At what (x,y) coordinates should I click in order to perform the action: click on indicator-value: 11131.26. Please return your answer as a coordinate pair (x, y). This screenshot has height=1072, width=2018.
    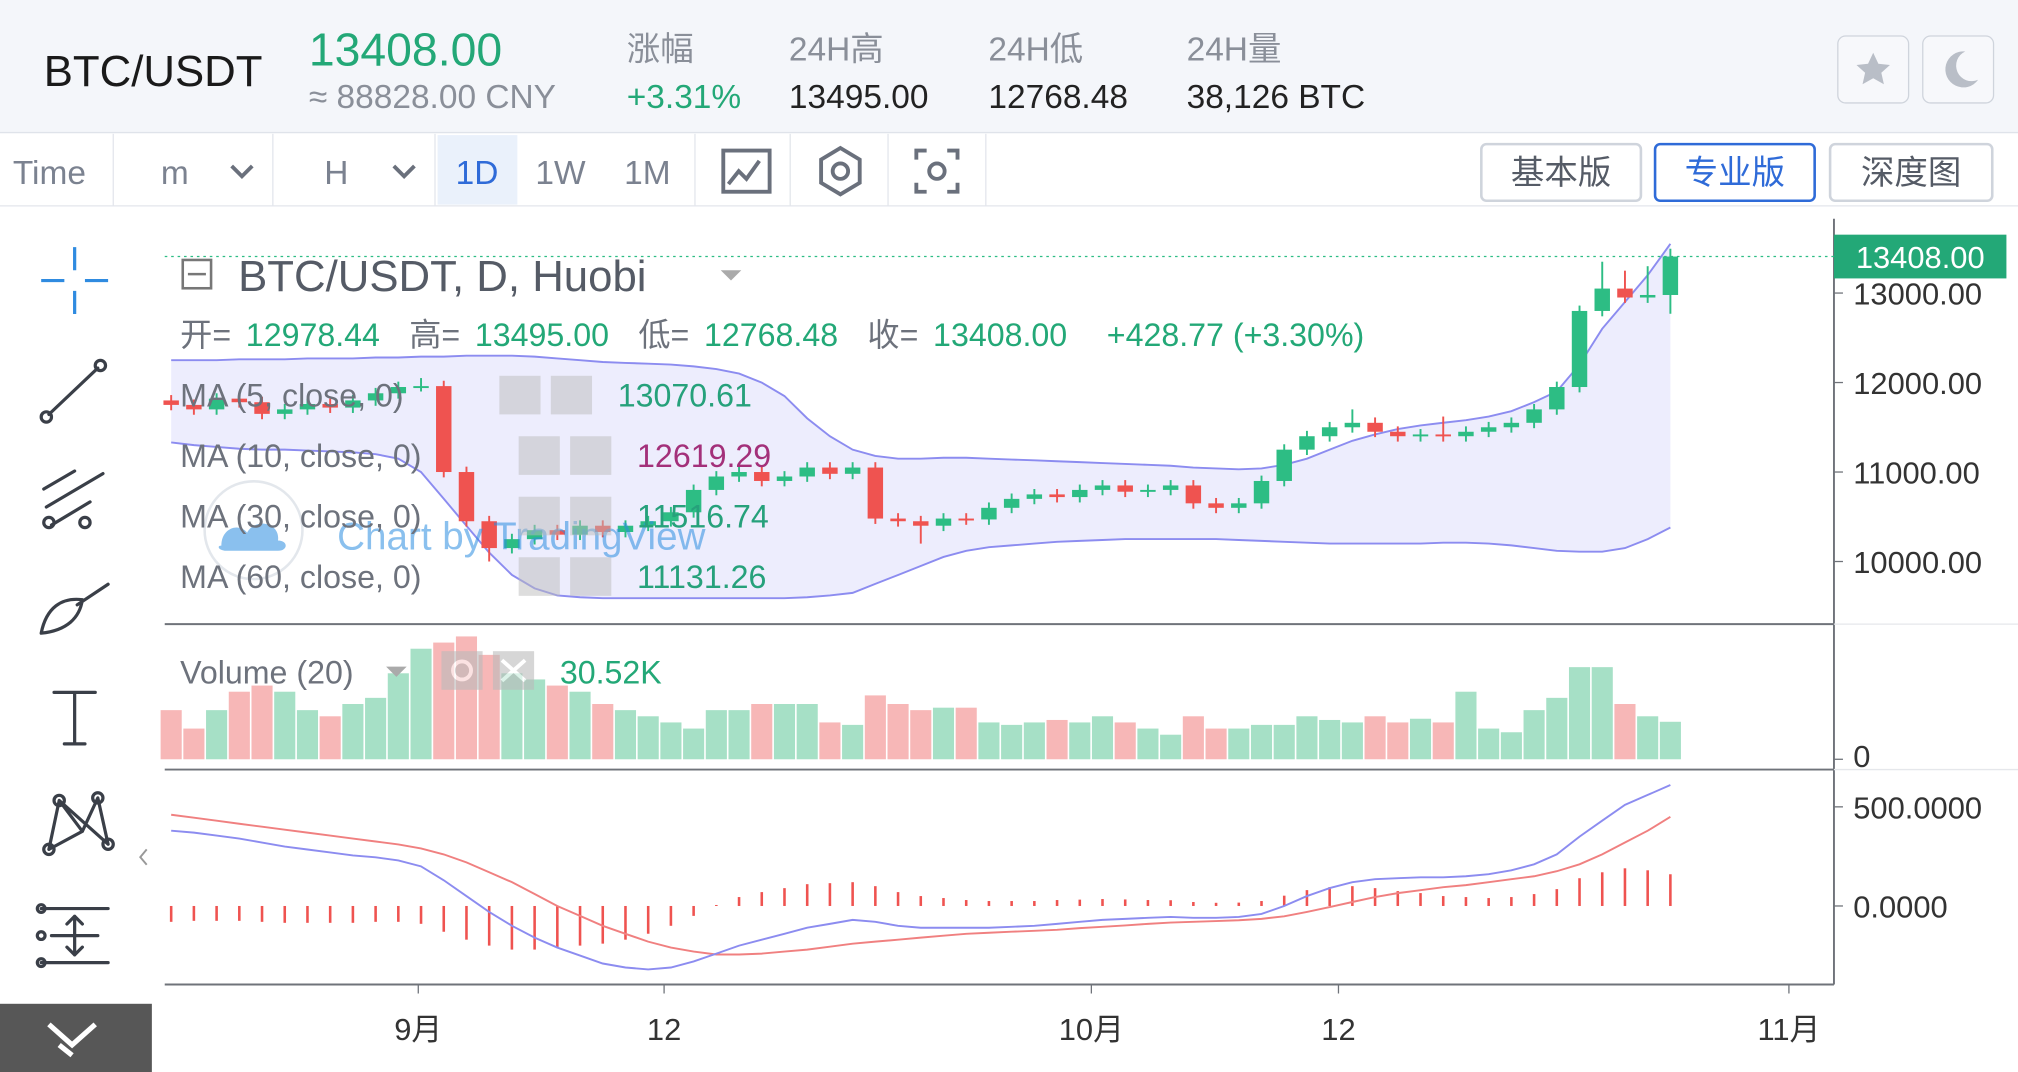
    Looking at the image, I should click on (701, 577).